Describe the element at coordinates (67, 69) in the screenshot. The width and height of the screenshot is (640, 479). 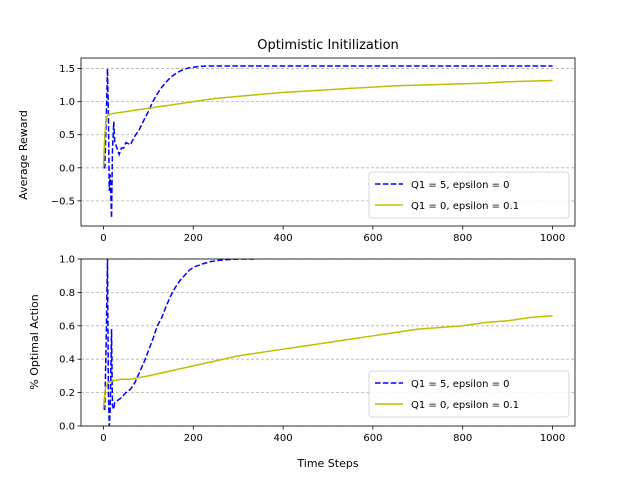
I see `y-tick-label: 1.5` at that location.